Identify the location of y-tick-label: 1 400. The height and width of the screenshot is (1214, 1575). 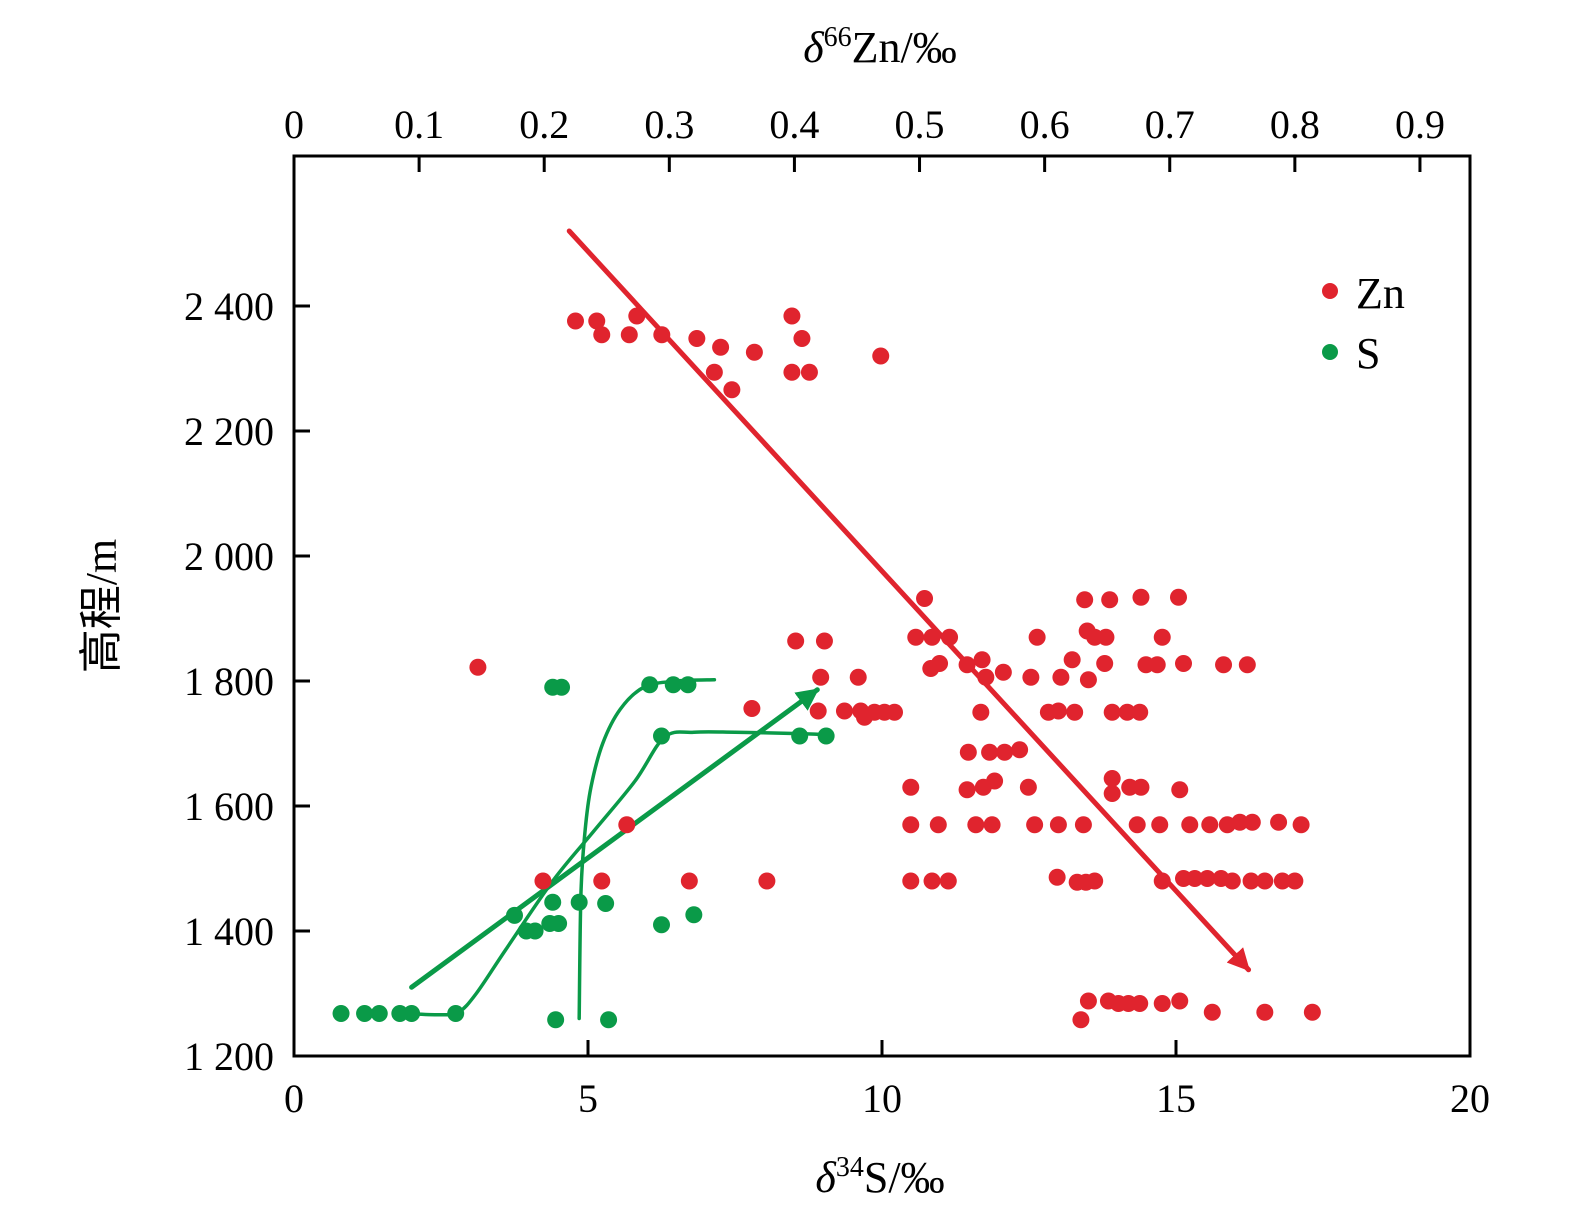
(229, 931).